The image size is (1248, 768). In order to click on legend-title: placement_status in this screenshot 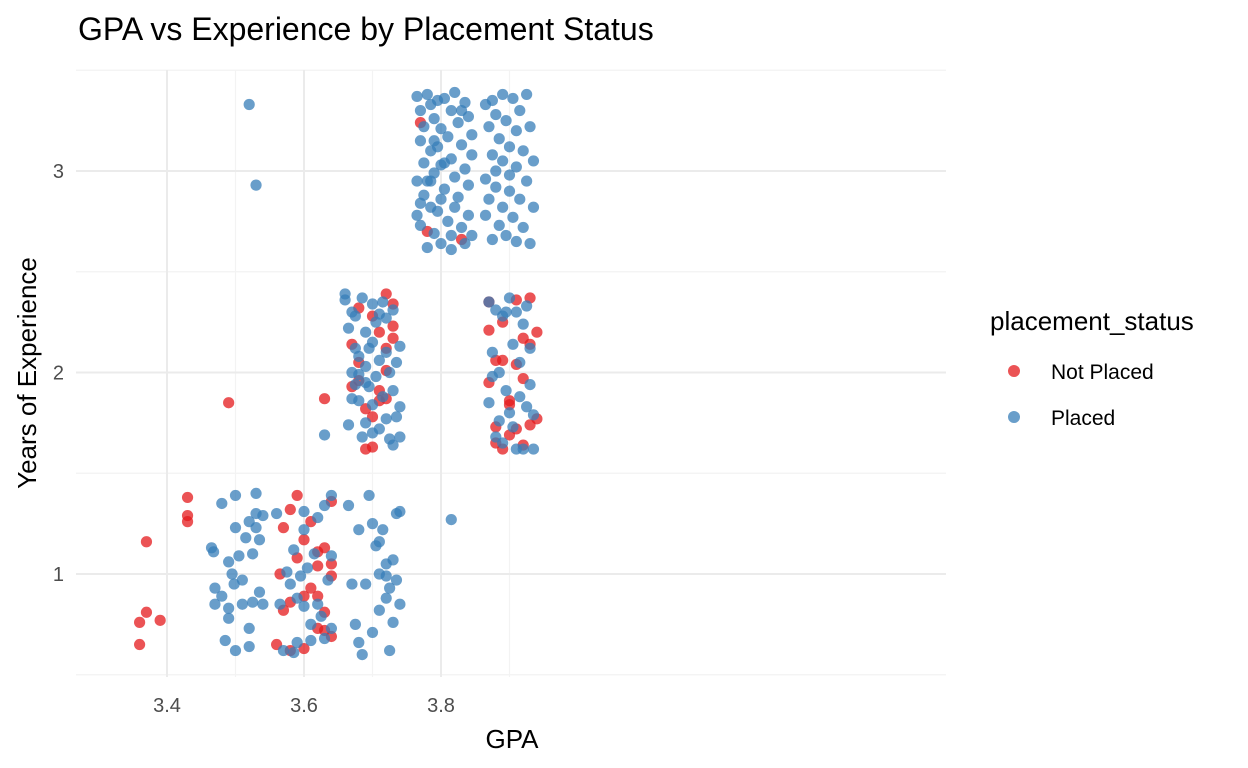, I will do `click(1092, 321)`.